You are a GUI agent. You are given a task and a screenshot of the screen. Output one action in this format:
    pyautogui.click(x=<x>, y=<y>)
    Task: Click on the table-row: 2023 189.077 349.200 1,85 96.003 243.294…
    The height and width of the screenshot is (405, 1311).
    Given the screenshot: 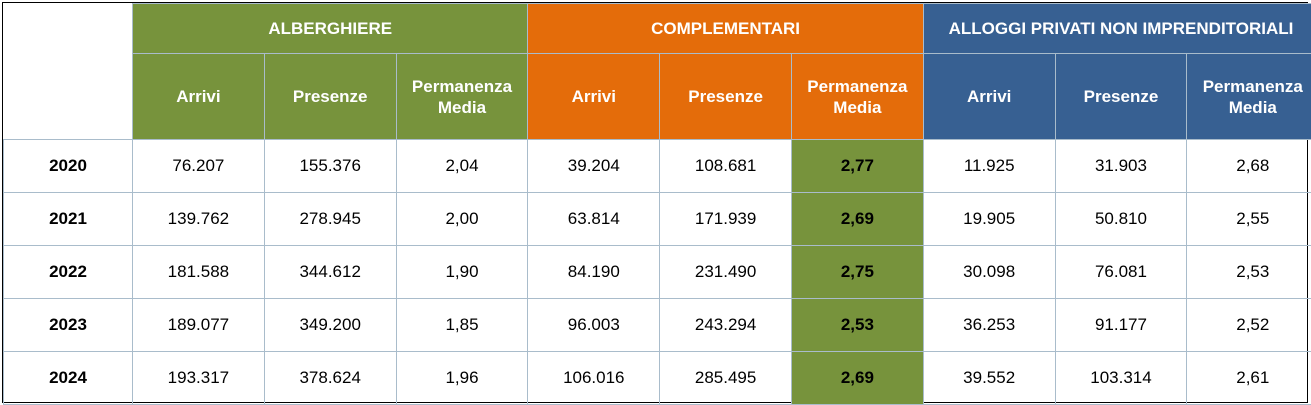 What is the action you would take?
    pyautogui.click(x=657, y=325)
    